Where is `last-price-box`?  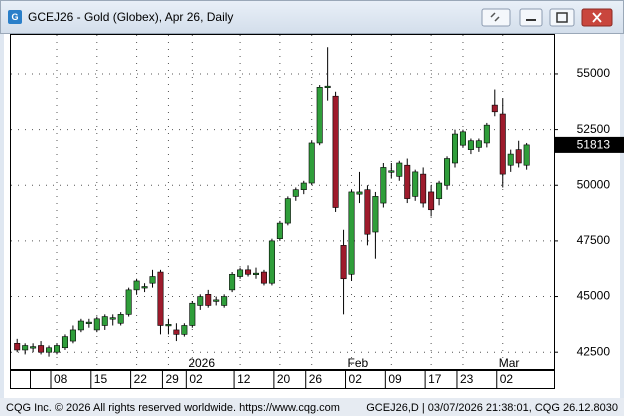
last-price-box is located at coordinates (589, 144).